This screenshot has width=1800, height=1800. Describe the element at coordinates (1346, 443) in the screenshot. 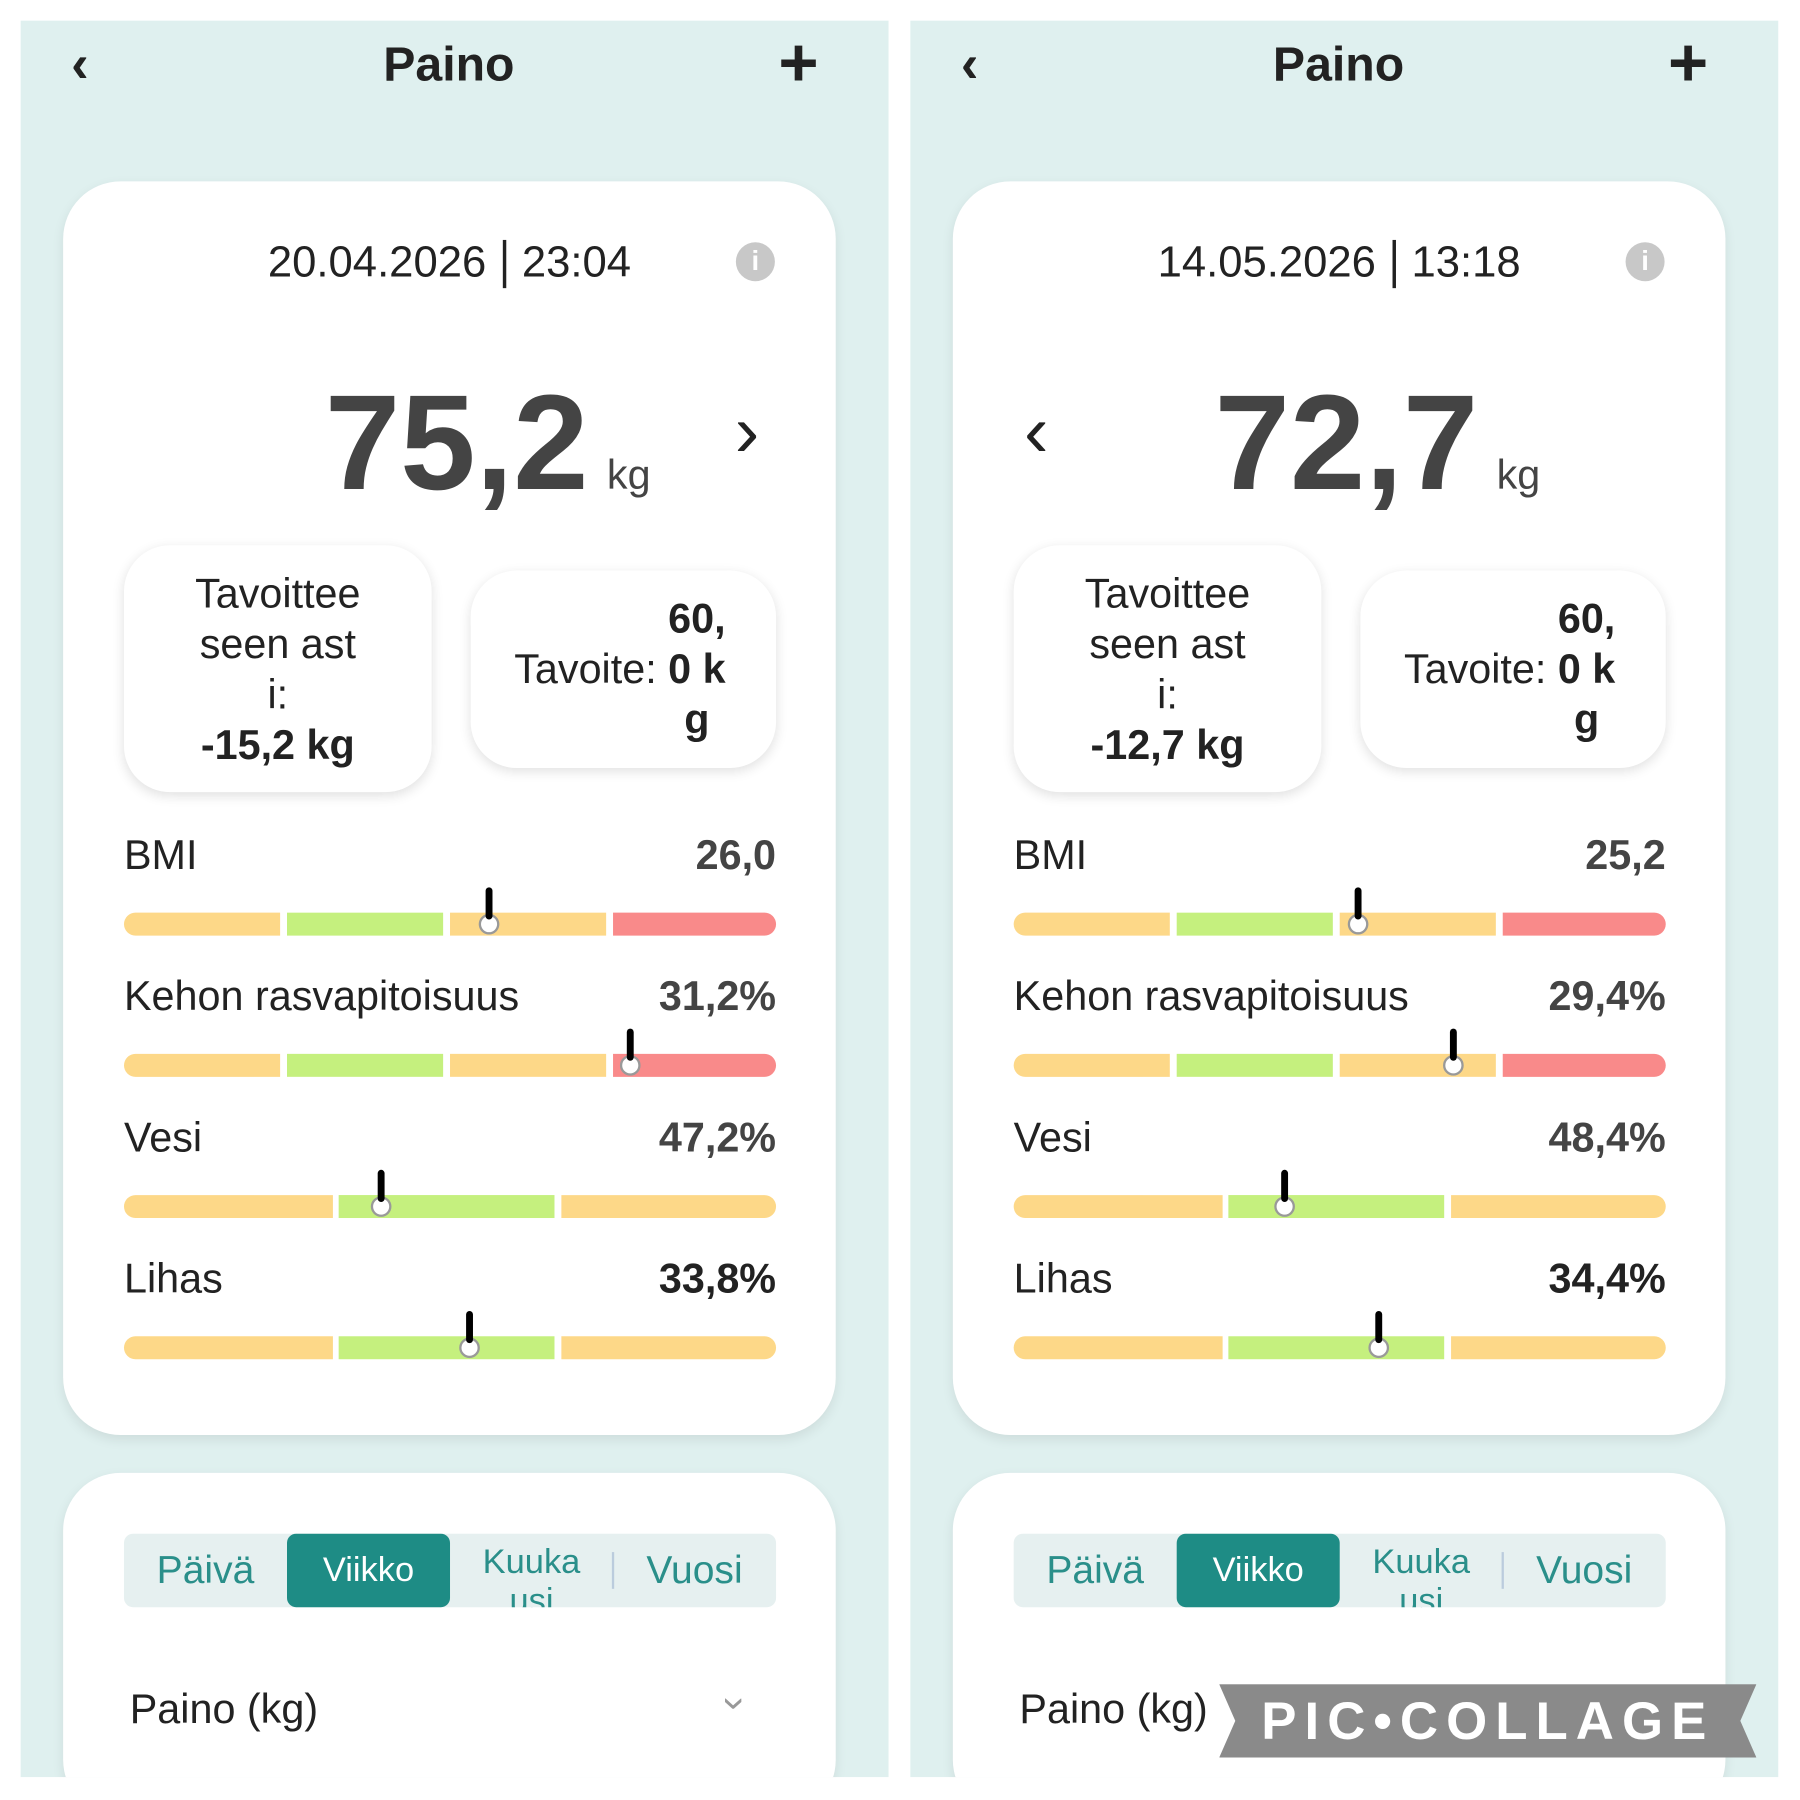

I see `weight-value: 72,7` at that location.